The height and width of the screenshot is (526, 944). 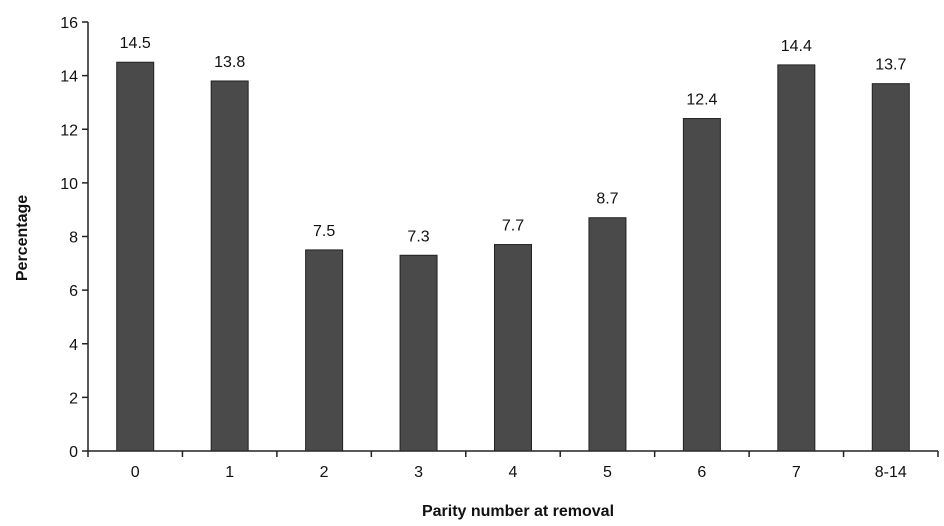 What do you see at coordinates (69, 23) in the screenshot?
I see `y-tick-label: 16` at bounding box center [69, 23].